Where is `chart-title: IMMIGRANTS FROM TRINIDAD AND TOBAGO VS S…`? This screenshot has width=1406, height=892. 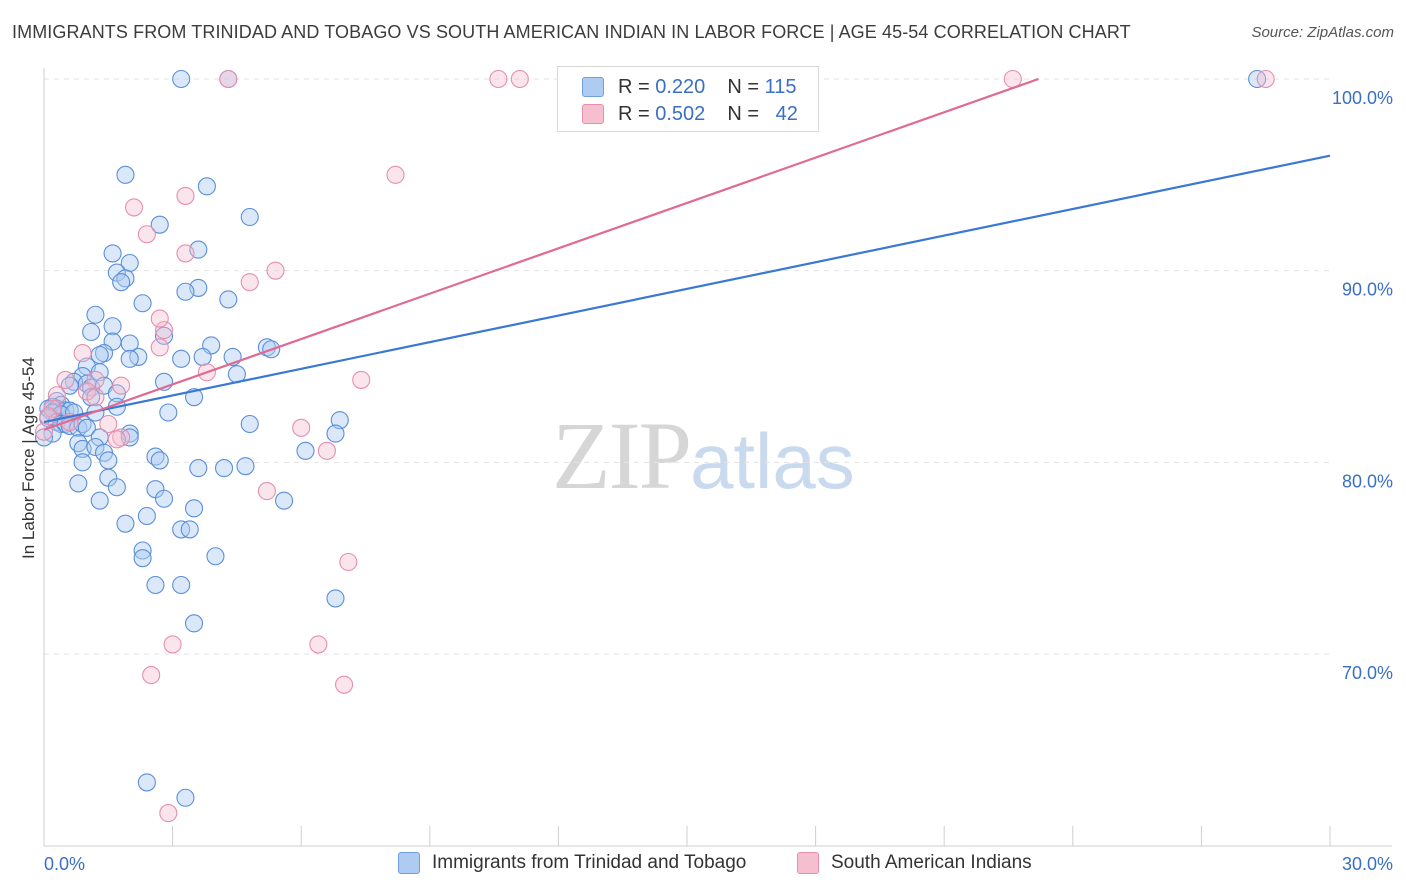 chart-title: IMMIGRANTS FROM TRINIDAD AND TOBAGO VS S… is located at coordinates (571, 32).